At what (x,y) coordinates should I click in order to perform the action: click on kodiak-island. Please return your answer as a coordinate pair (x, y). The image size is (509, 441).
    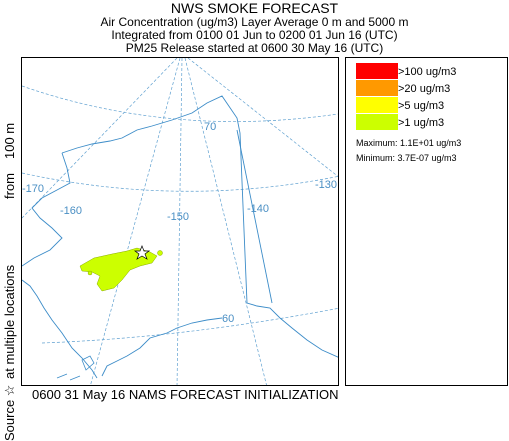
    Looking at the image, I should click on (88, 363).